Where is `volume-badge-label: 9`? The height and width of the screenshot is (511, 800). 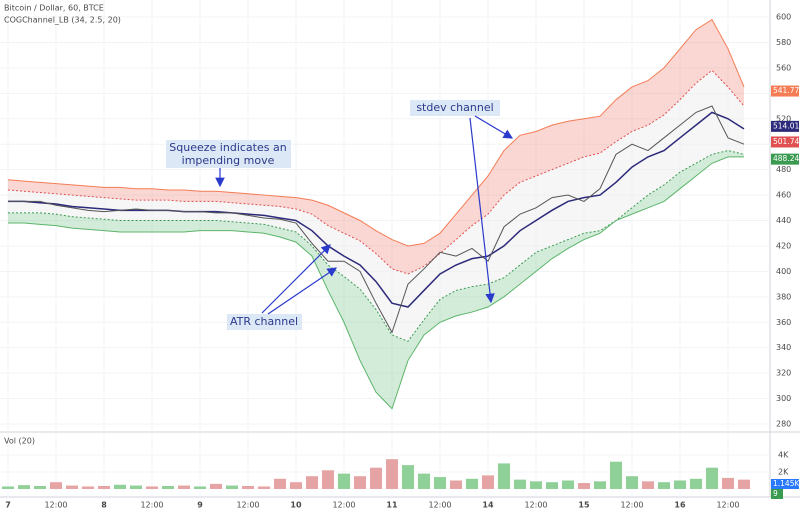
volume-badge-label: 9 is located at coordinates (775, 493).